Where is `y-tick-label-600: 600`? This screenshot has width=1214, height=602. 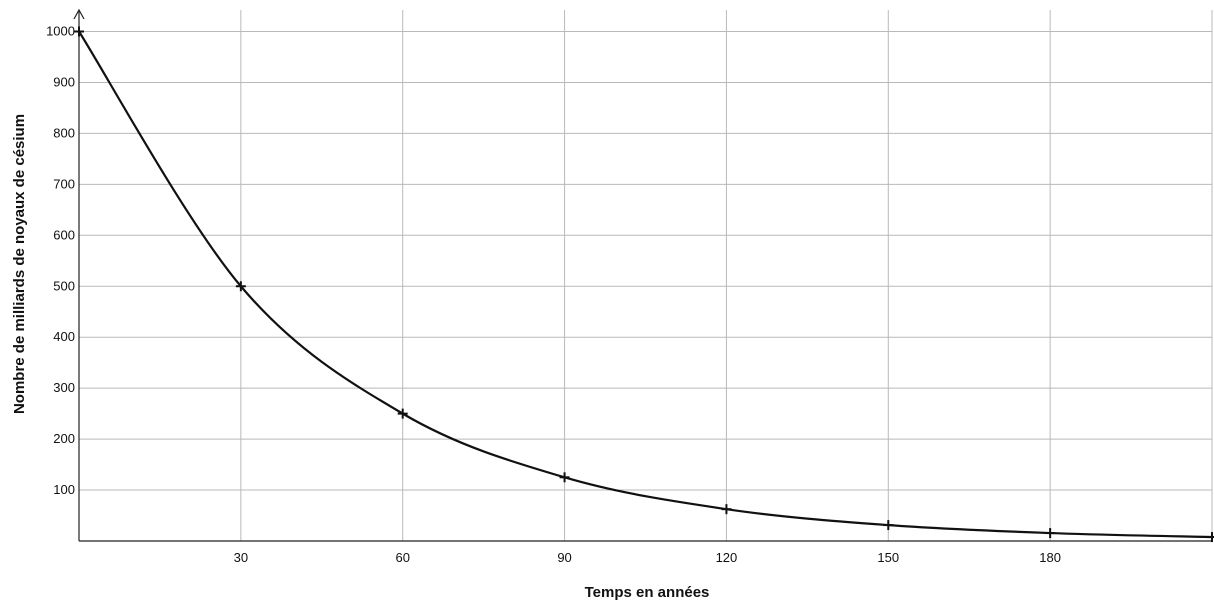 y-tick-label-600: 600 is located at coordinates (64, 234).